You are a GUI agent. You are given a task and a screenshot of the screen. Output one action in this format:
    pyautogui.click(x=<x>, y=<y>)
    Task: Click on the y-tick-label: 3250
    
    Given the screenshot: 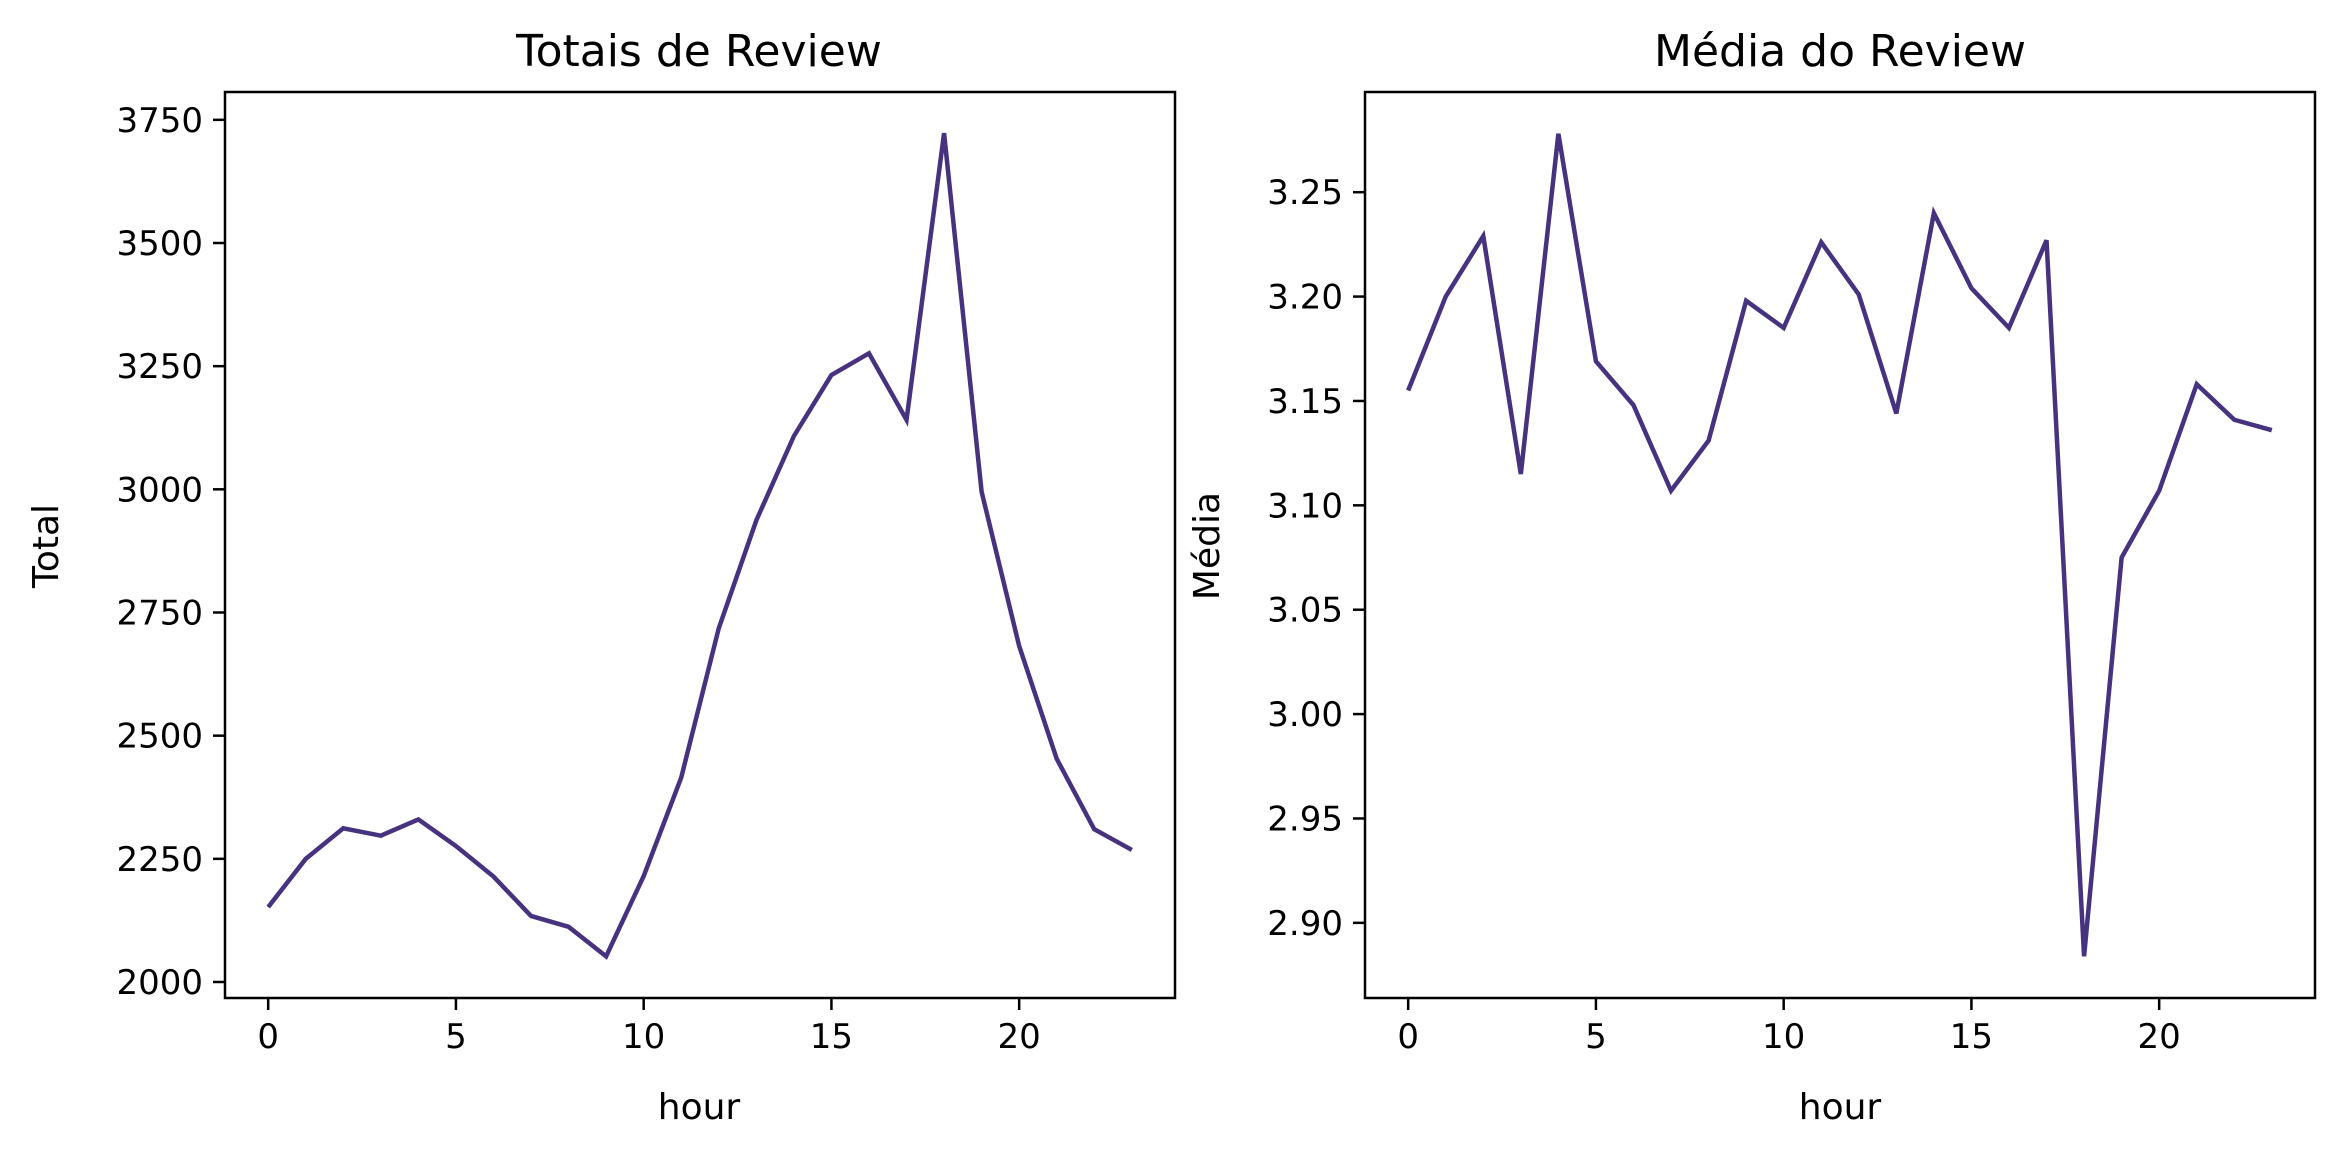 What is the action you would take?
    pyautogui.click(x=159, y=367)
    